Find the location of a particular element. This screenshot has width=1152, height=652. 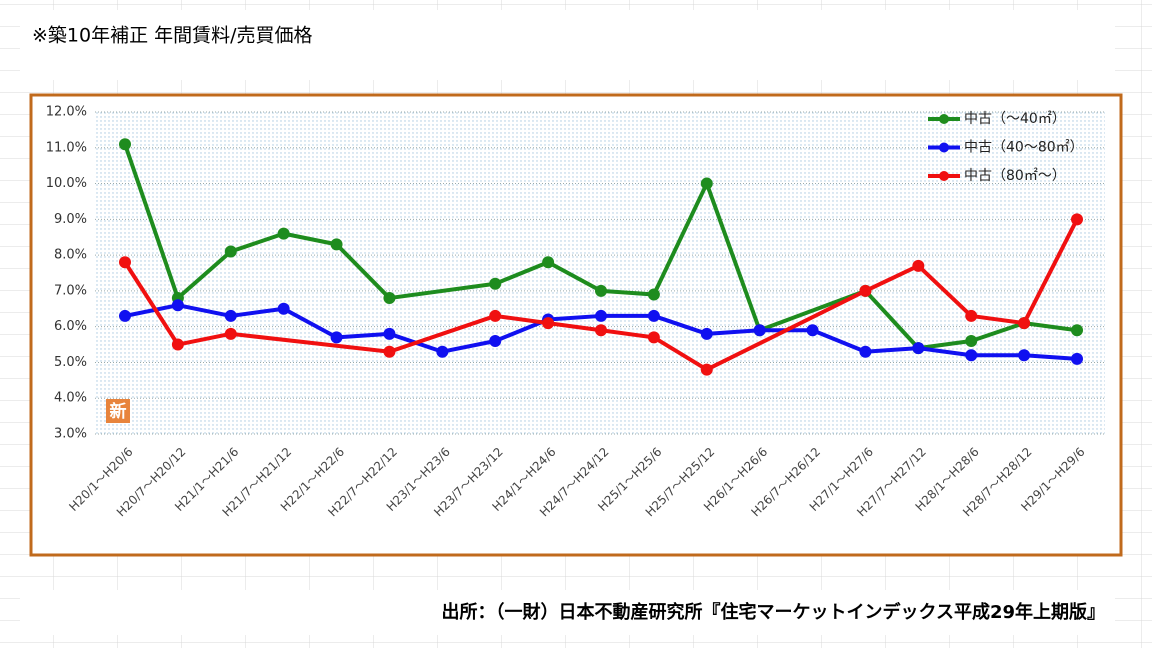

badge is located at coordinates (118, 411).